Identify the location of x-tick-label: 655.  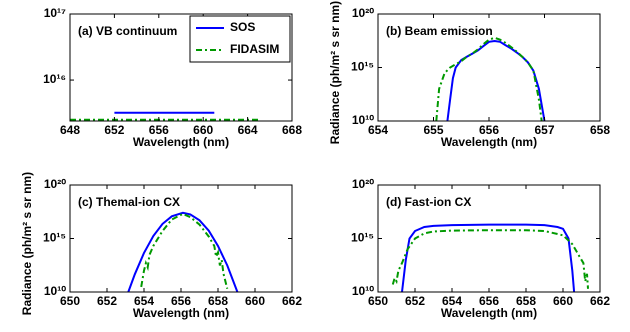
(433, 130).